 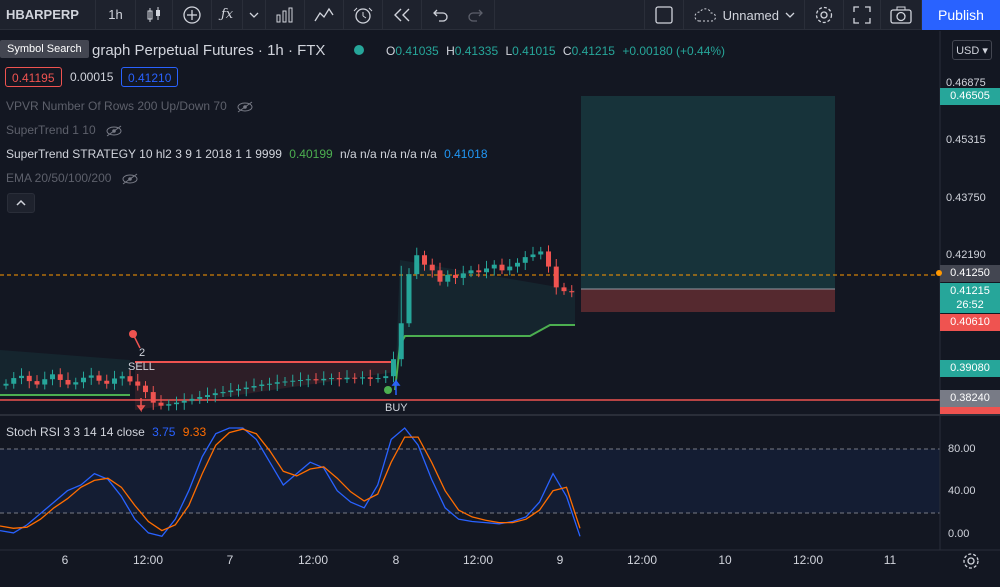 What do you see at coordinates (970, 96) in the screenshot?
I see `target-price-label: 0.46505` at bounding box center [970, 96].